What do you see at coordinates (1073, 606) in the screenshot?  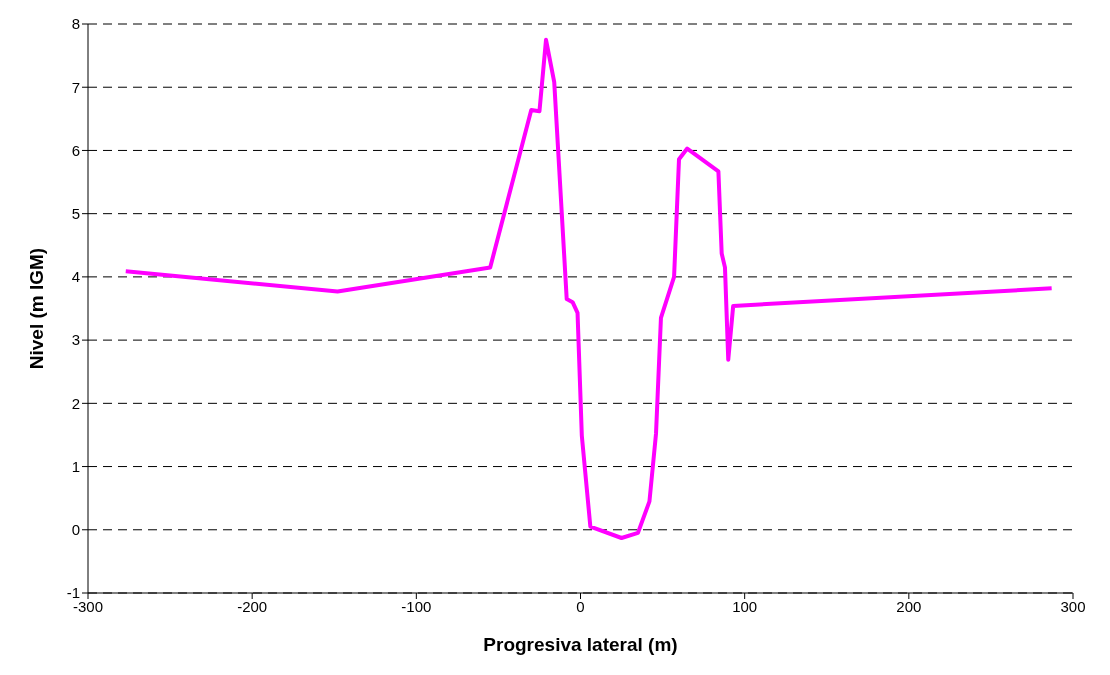 I see `x-tick-label: 300` at bounding box center [1073, 606].